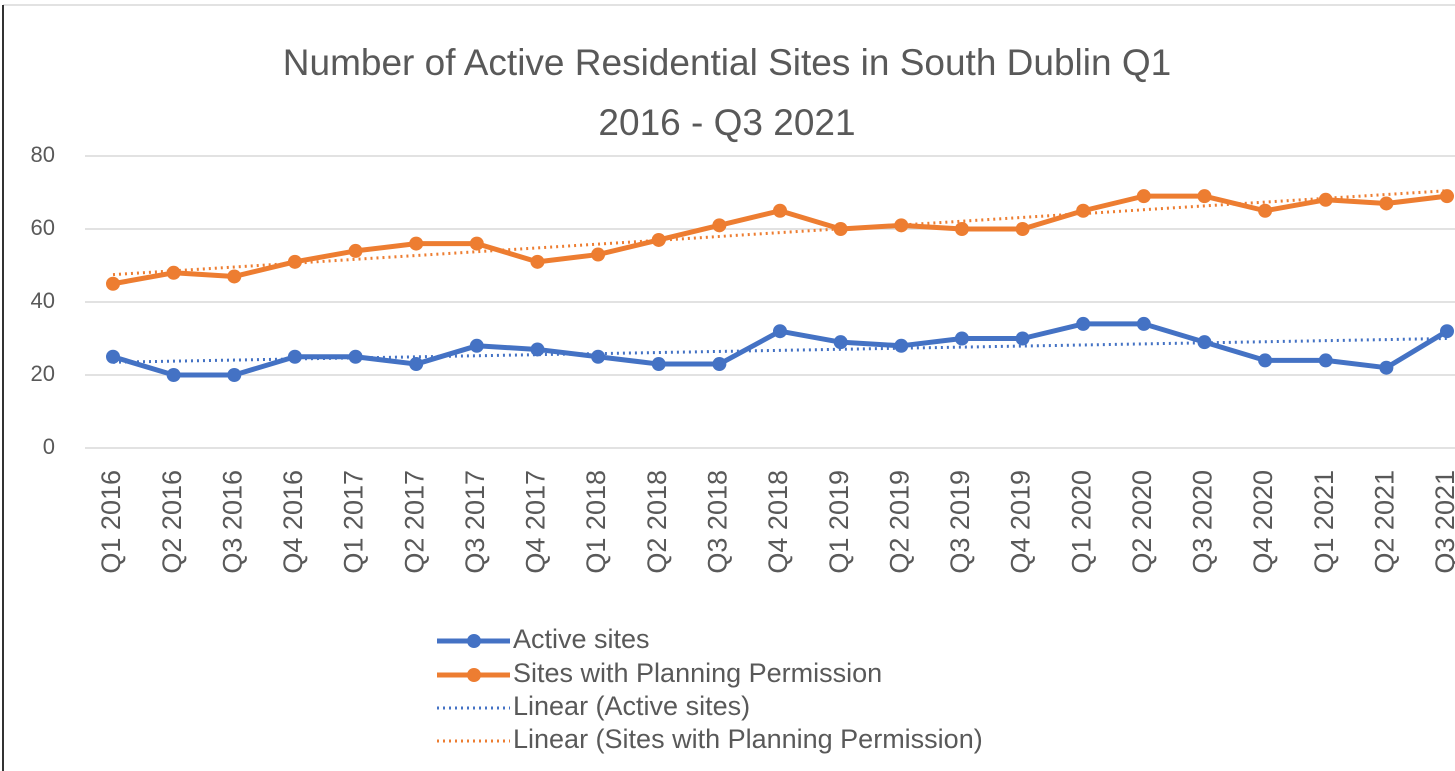 Image resolution: width=1455 pixels, height=771 pixels. I want to click on legend-label: Linear (Sites with Planning Permission), so click(748, 739).